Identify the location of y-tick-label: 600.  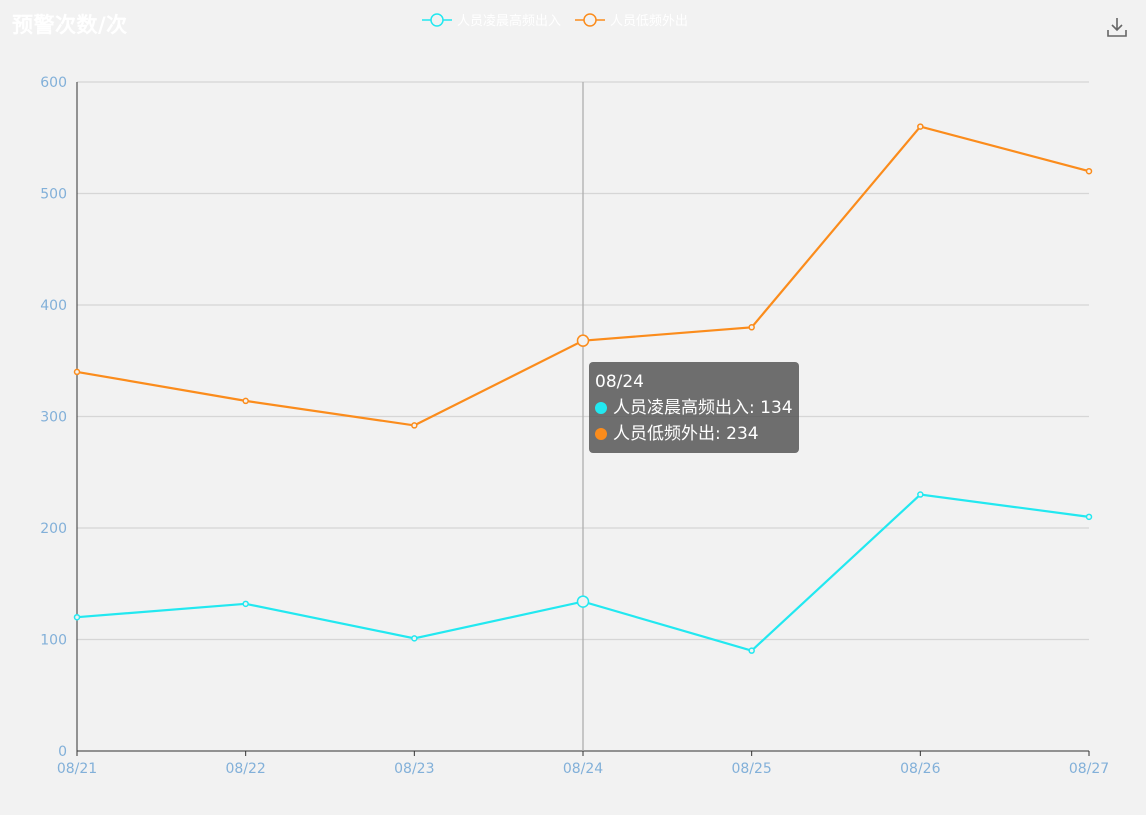
(53, 83).